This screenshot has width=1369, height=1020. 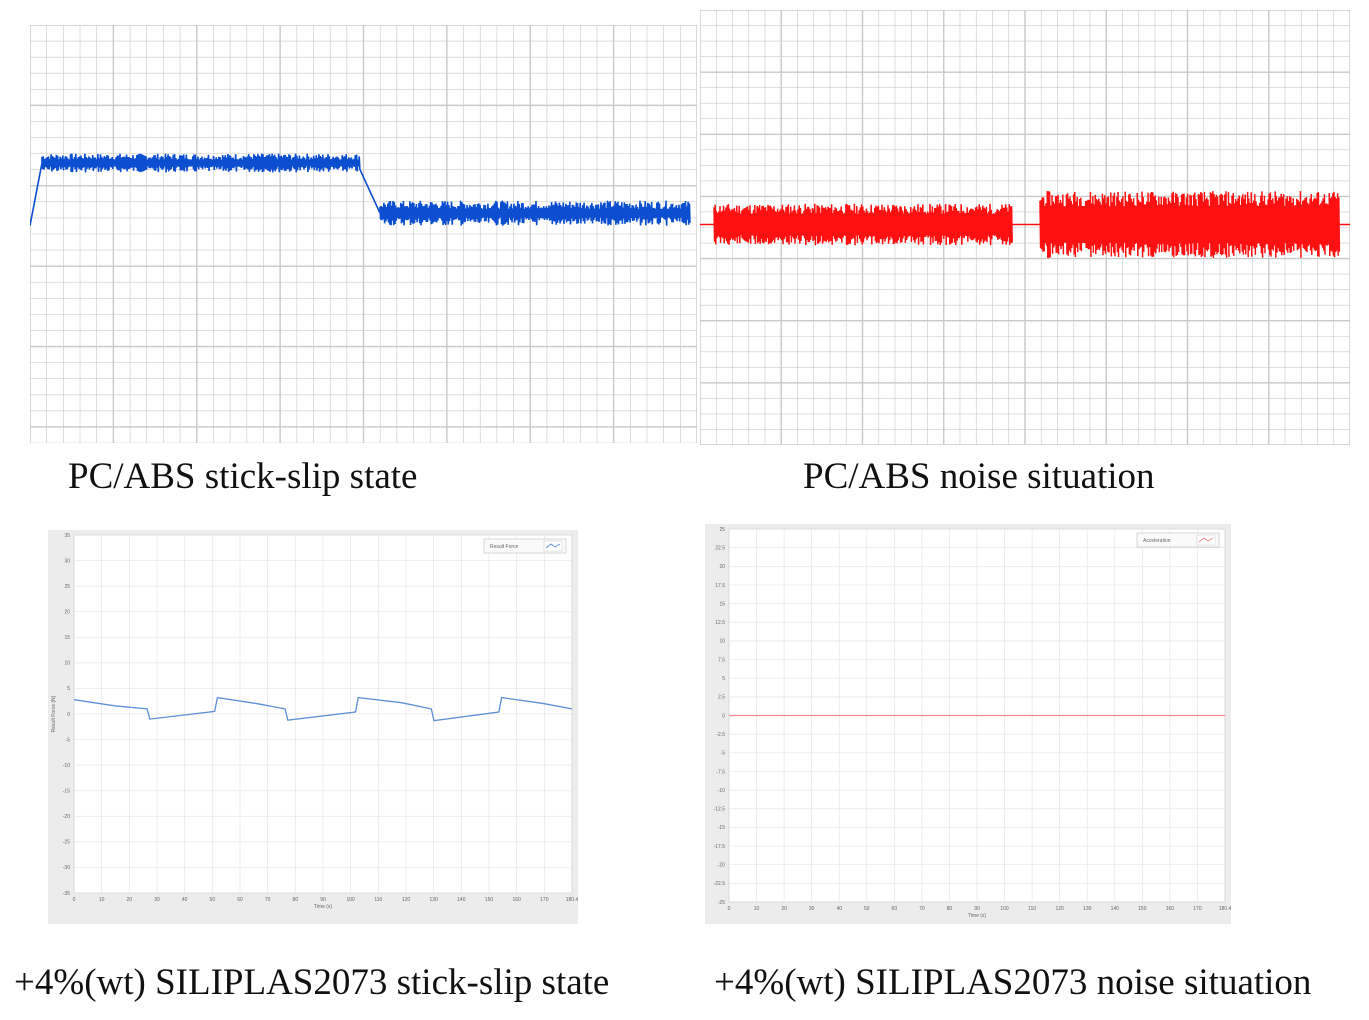 What do you see at coordinates (323, 709) in the screenshot?
I see `series-line-result-force` at bounding box center [323, 709].